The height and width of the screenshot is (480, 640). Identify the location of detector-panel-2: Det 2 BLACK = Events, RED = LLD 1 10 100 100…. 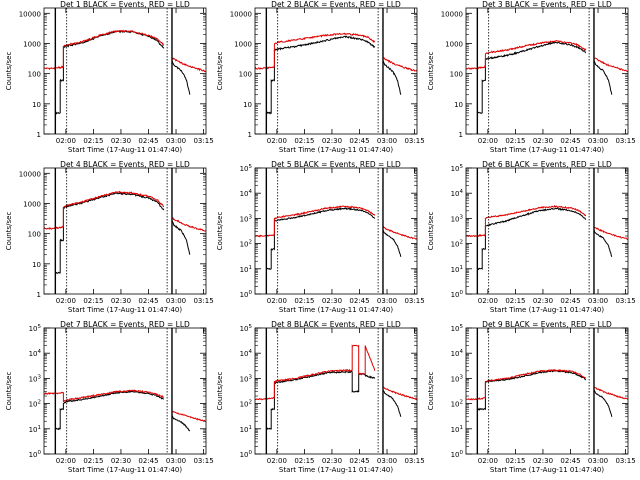
(320, 77).